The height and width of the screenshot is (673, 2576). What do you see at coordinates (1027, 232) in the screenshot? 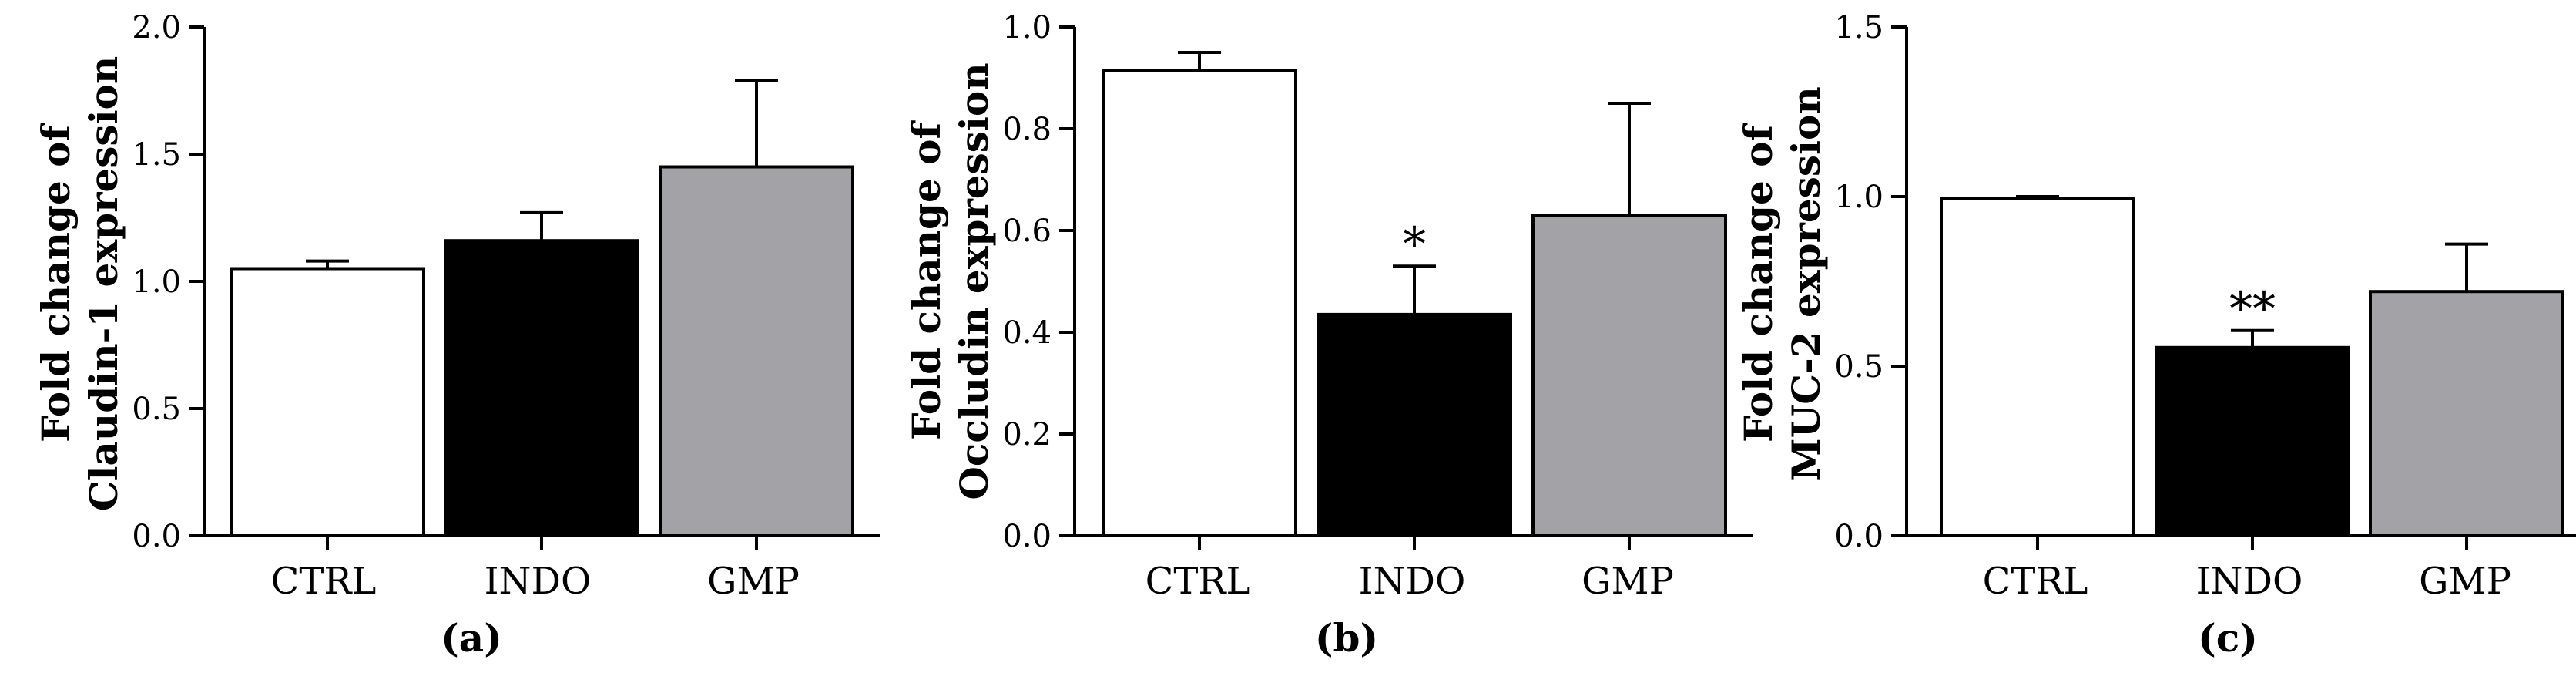
I see `y-tick-label: 0.6` at bounding box center [1027, 232].